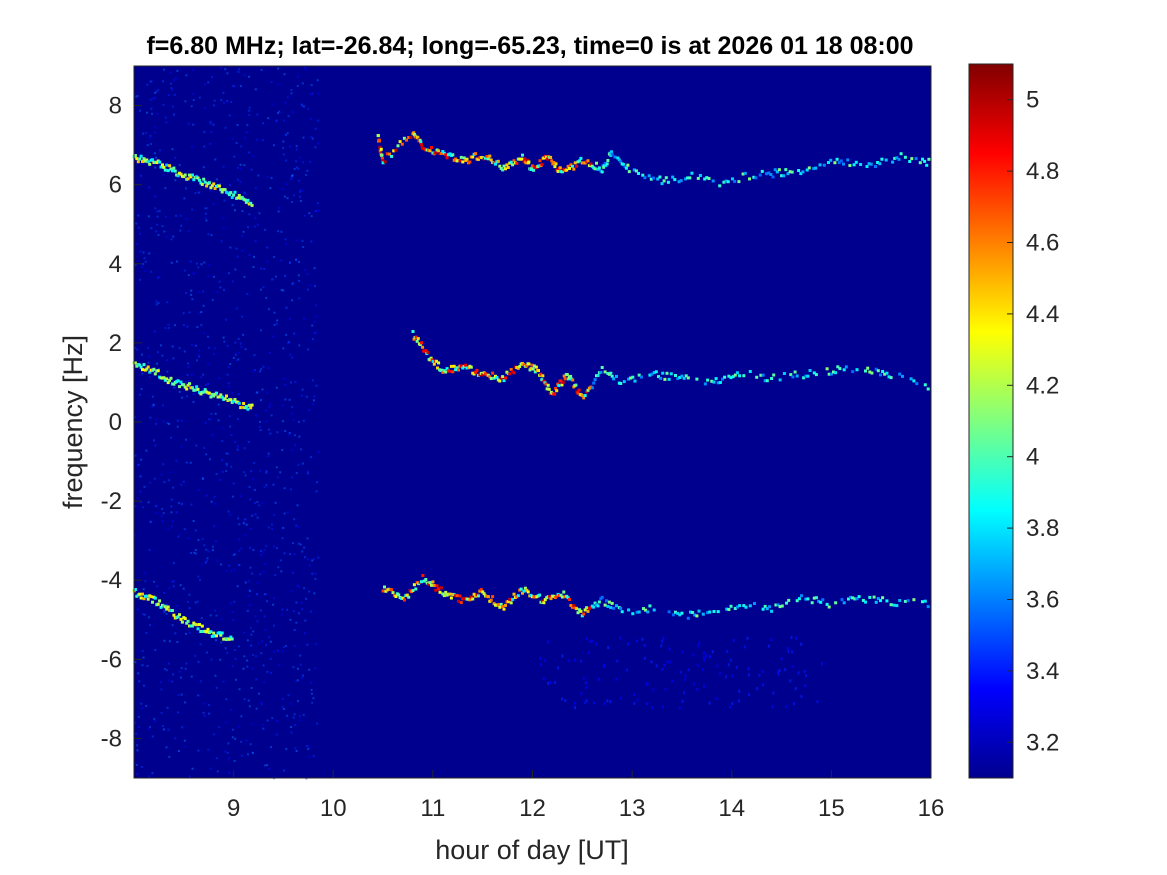 The width and height of the screenshot is (1167, 875). Describe the element at coordinates (632, 808) in the screenshot. I see `x-tick-label: 13` at that location.